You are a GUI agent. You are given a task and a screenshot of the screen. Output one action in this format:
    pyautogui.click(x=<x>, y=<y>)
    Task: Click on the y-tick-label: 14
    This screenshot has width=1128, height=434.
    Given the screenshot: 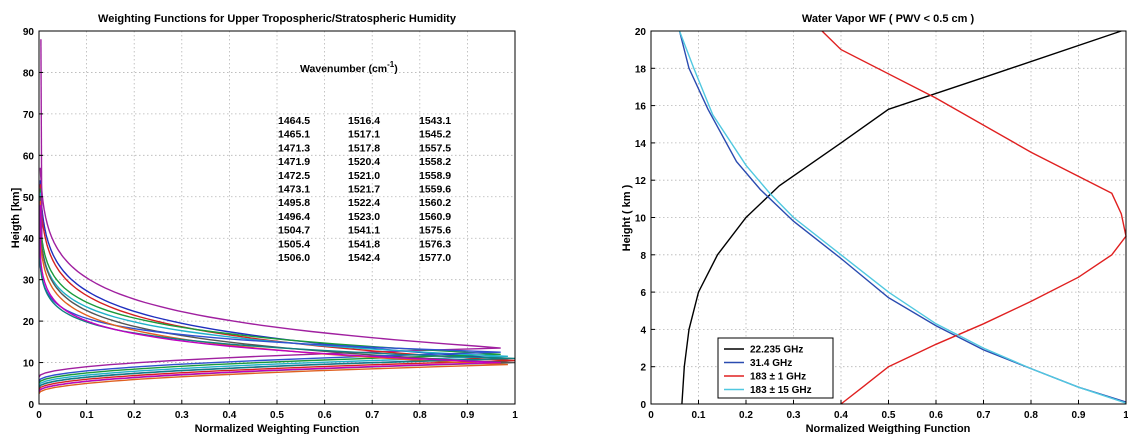 What is the action you would take?
    pyautogui.click(x=641, y=144)
    